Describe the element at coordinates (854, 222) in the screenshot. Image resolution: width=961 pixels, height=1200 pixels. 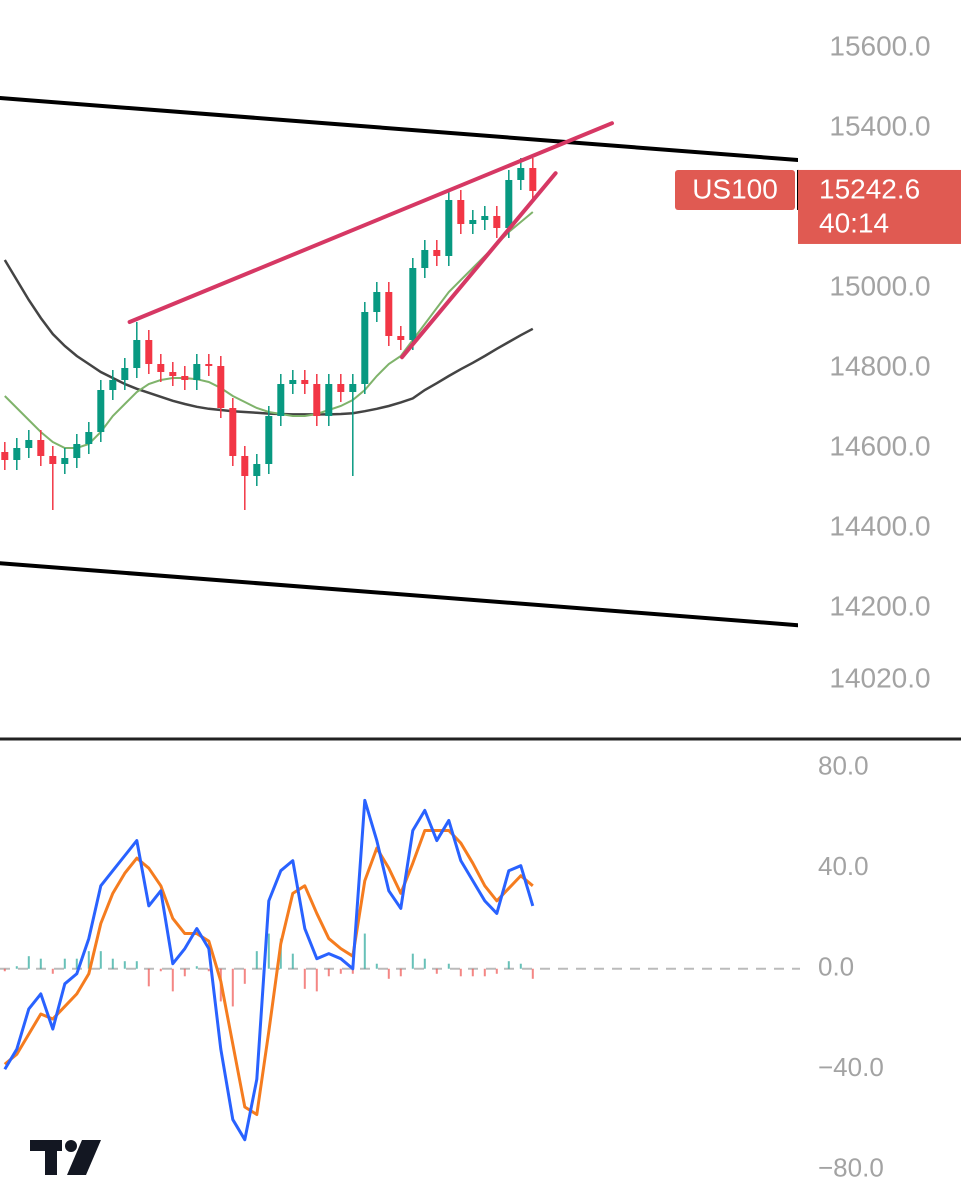
I see `countdown-label: 40:14` at that location.